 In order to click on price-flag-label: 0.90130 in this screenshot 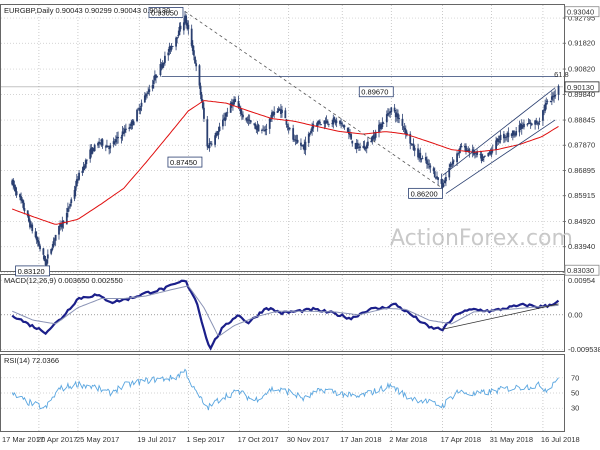, I will do `click(580, 87)`.